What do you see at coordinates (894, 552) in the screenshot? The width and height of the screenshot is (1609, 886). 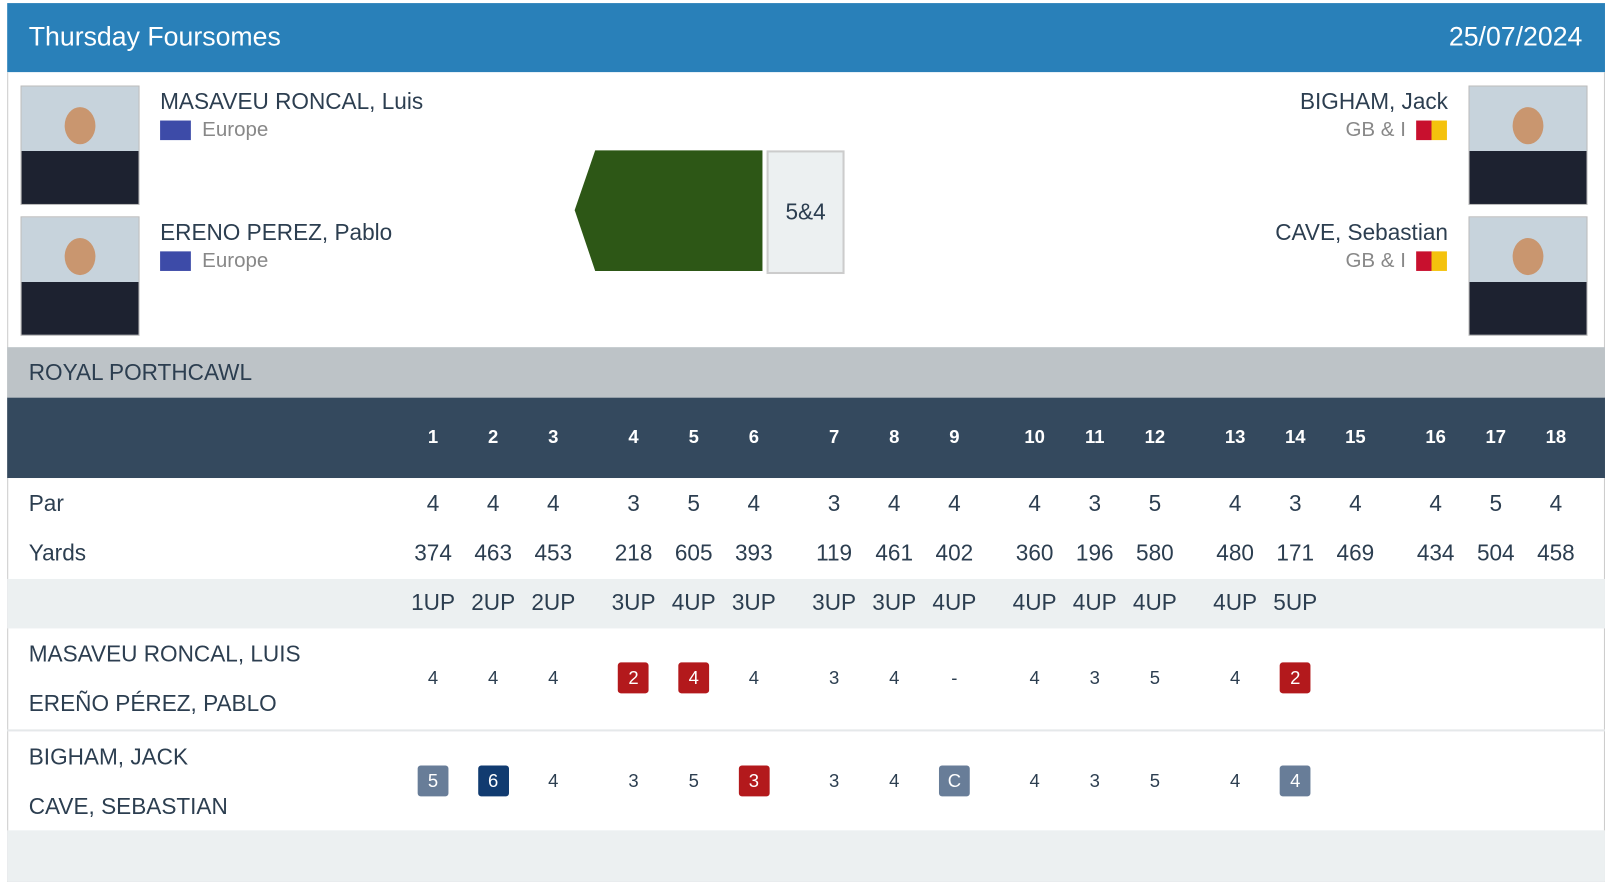 I see `yards: 461` at bounding box center [894, 552].